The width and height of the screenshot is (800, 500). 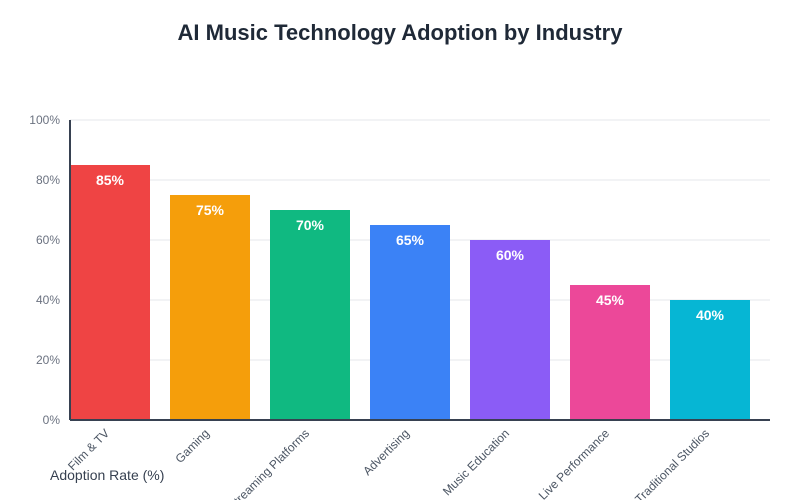 What do you see at coordinates (110, 180) in the screenshot?
I see `bar-value-label: 85%` at bounding box center [110, 180].